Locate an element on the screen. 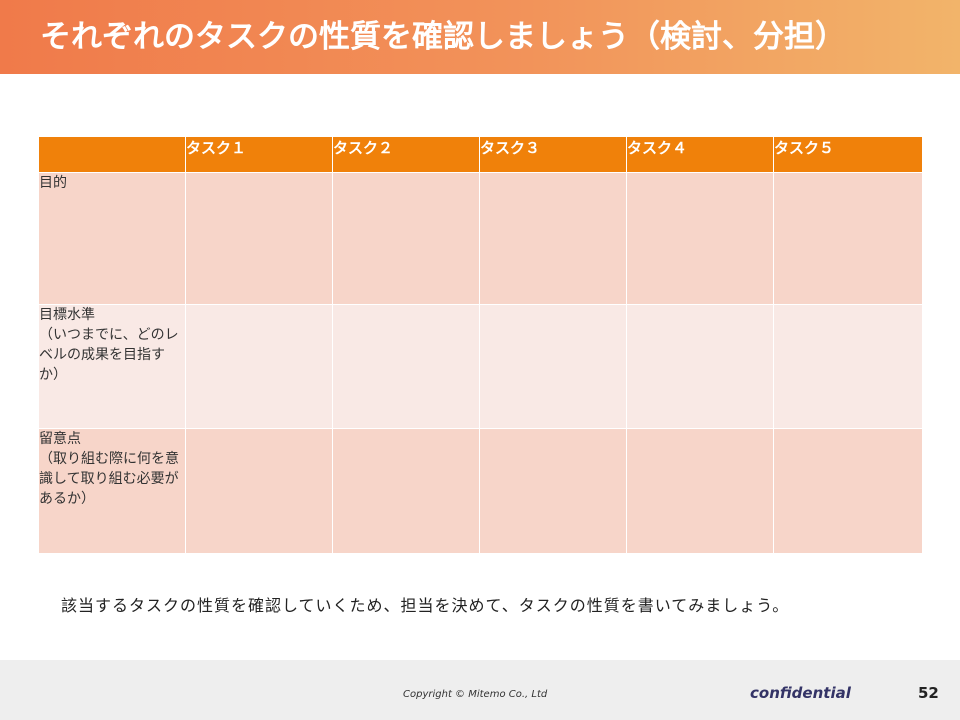 The height and width of the screenshot is (720, 960). row-label-purpose: 目的 is located at coordinates (112, 238).